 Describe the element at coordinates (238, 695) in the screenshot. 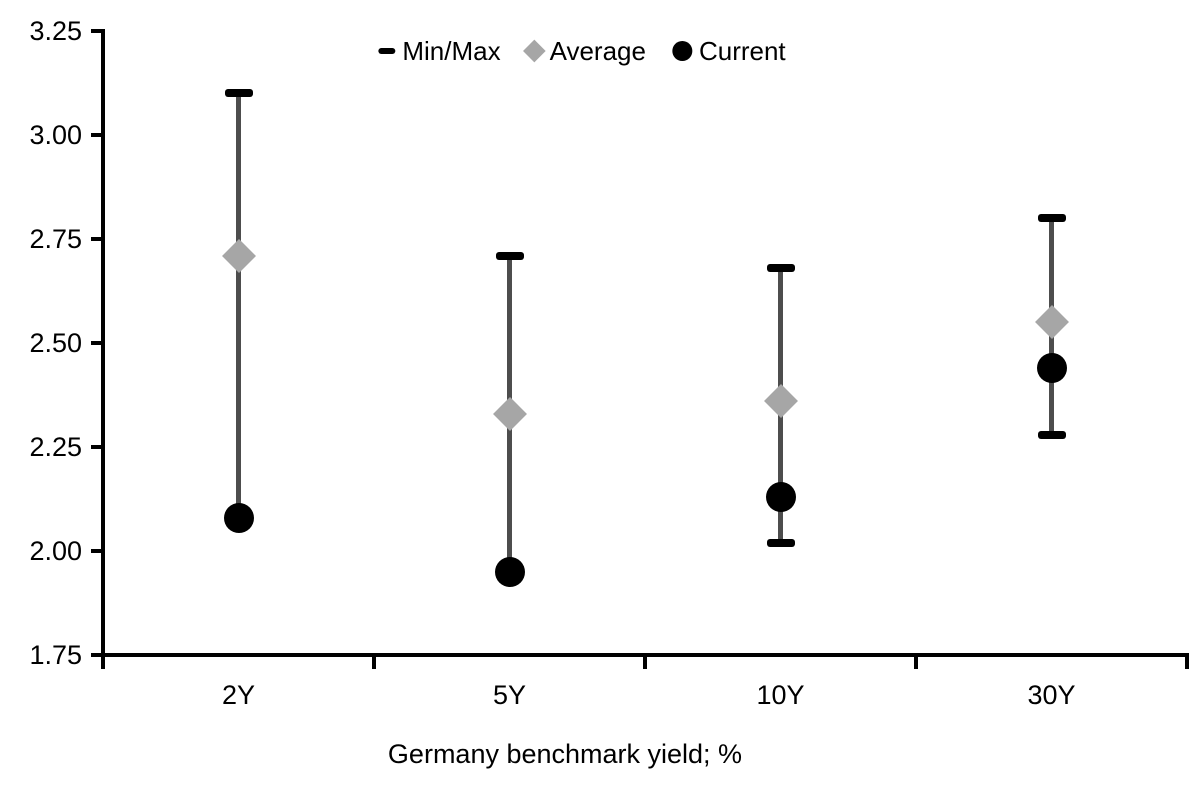

I see `x-category-label-2Y: 2Y` at that location.